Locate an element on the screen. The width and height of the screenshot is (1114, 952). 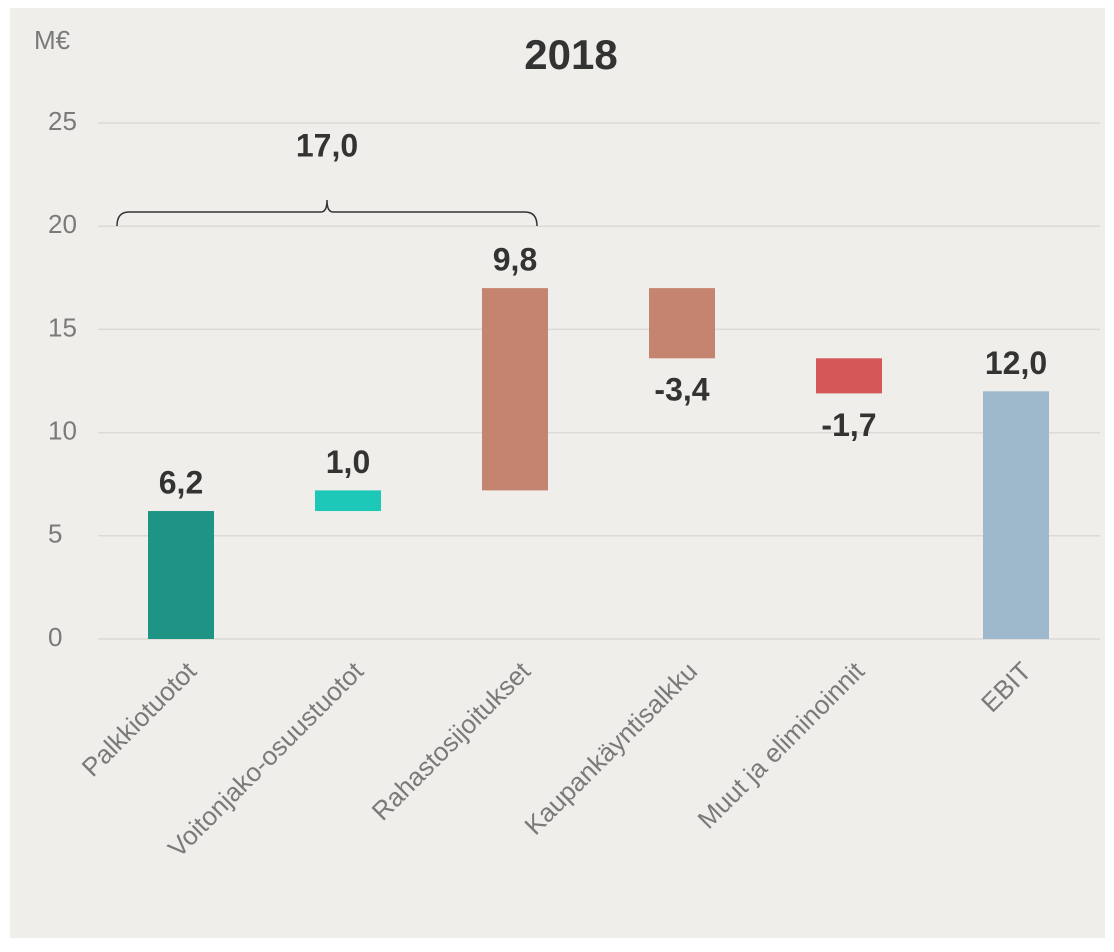
y-tick-label: 25 is located at coordinates (62, 121).